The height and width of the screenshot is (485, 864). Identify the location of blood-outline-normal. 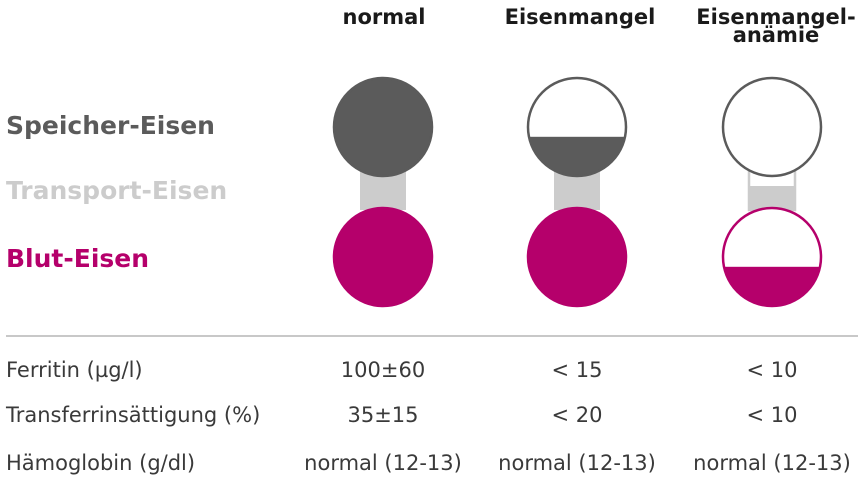
(383, 257).